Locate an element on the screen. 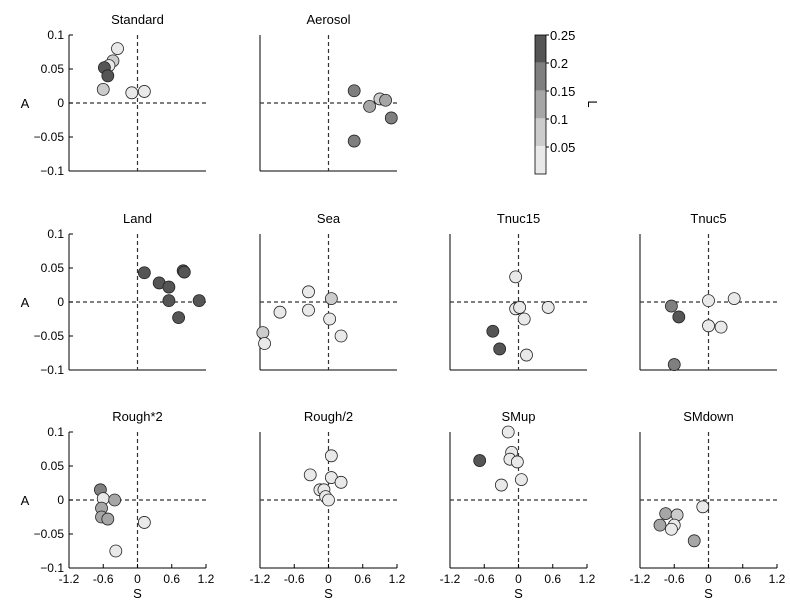 This screenshot has width=790, height=603. panel-rough-2: Rough/2 -1.2 -0.6 0 0.6 1.2 S is located at coordinates (328, 505).